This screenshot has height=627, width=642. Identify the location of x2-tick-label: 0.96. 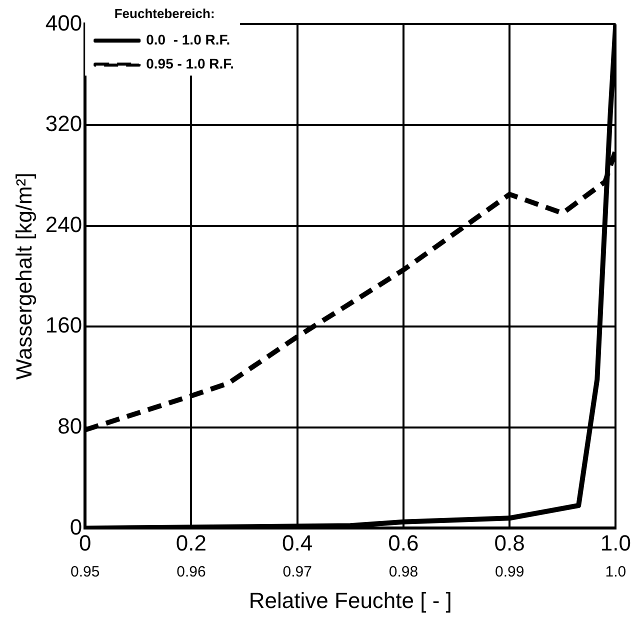
(191, 572).